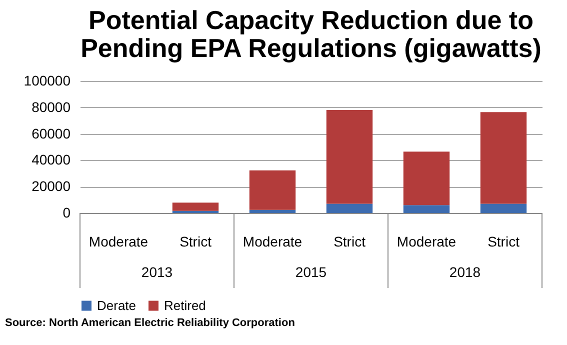 This screenshot has height=345, width=567. Describe the element at coordinates (116, 305) in the screenshot. I see `legend-label: Derate` at that location.